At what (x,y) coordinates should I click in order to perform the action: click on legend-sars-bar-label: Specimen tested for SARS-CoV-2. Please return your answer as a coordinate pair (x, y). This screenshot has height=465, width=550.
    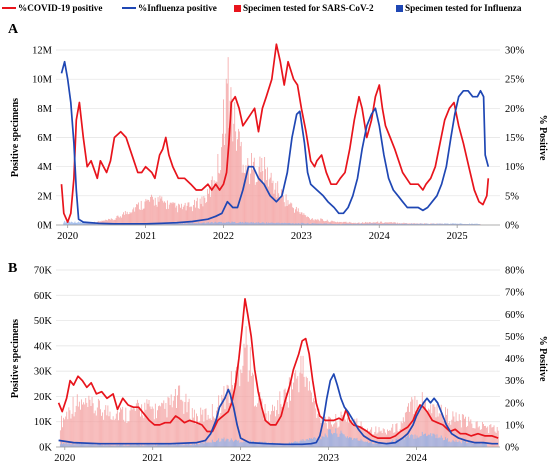
    Looking at the image, I should click on (308, 8).